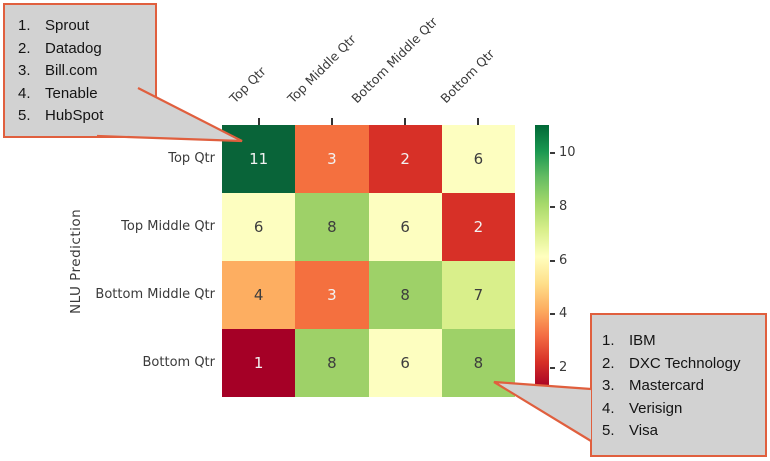  I want to click on y-tick-label: Bottom Middle Qtr, so click(155, 294).